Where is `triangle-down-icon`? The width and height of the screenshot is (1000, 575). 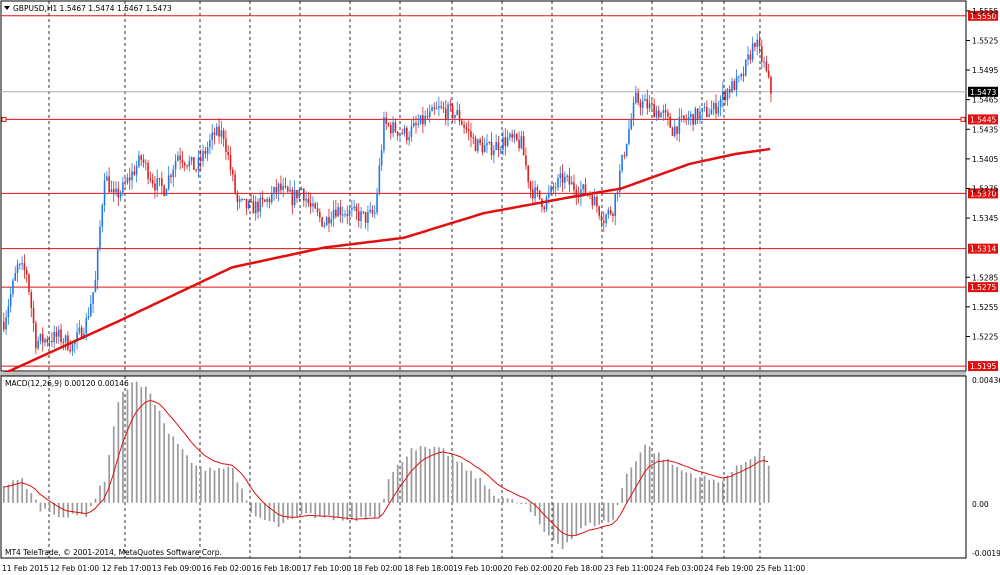 triangle-down-icon is located at coordinates (7, 8).